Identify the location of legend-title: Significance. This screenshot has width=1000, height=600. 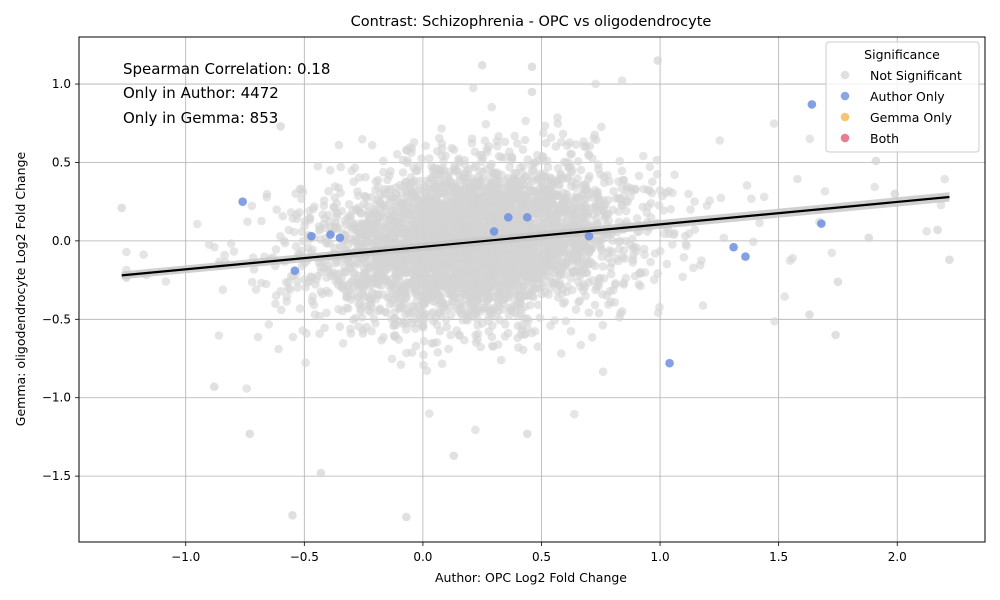
(902, 54).